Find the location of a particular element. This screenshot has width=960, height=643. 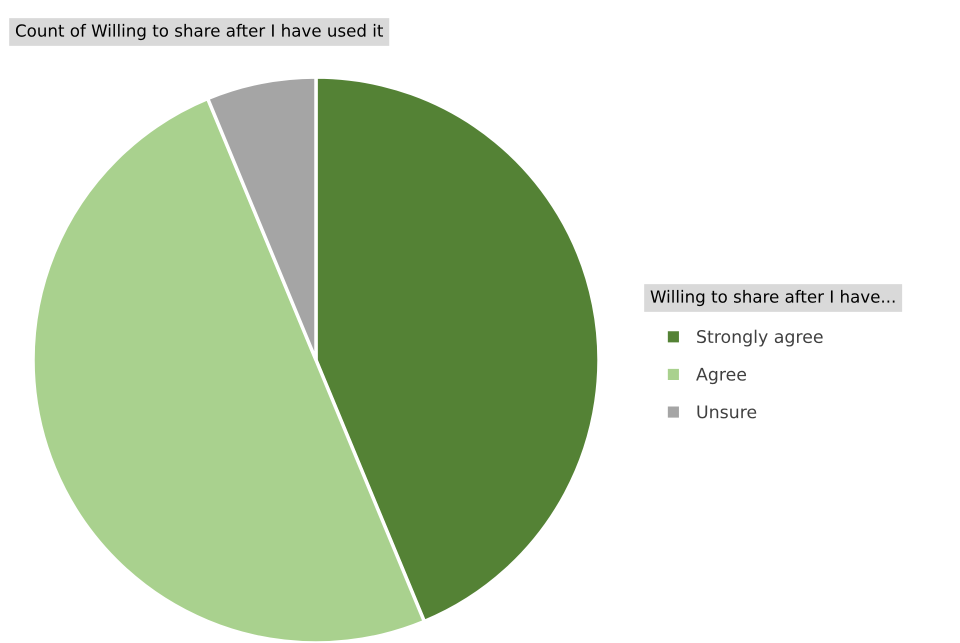

legend-label: Unsure is located at coordinates (726, 412).